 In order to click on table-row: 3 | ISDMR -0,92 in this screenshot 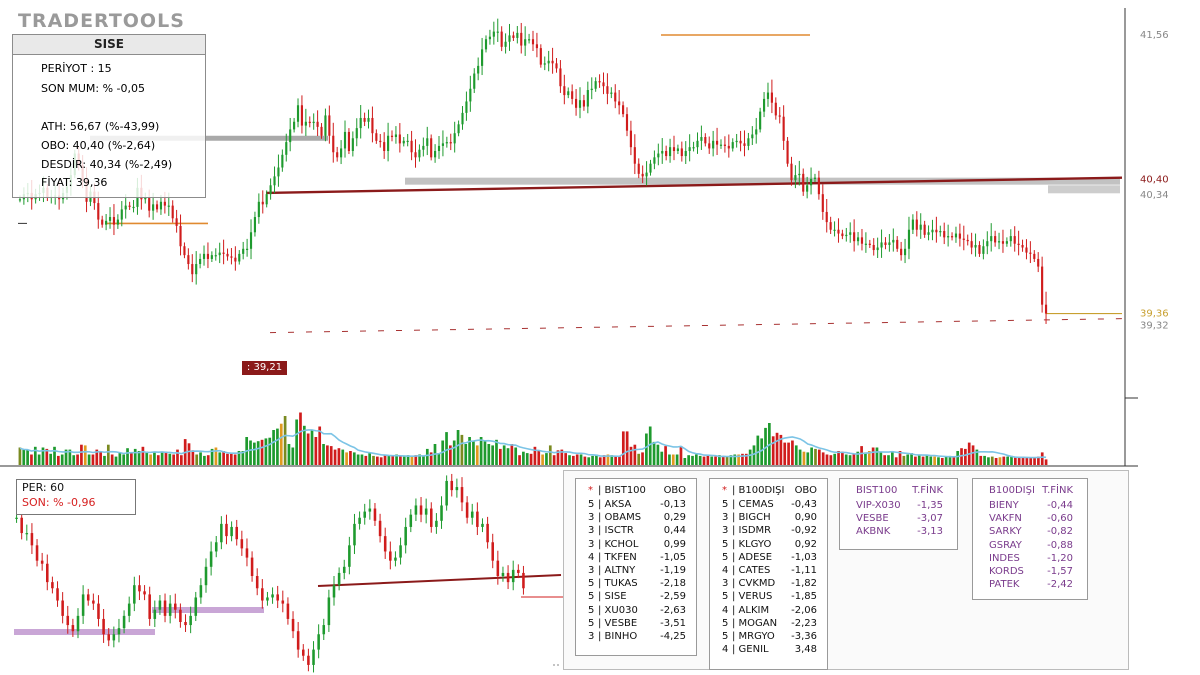, I will do `click(768, 532)`.